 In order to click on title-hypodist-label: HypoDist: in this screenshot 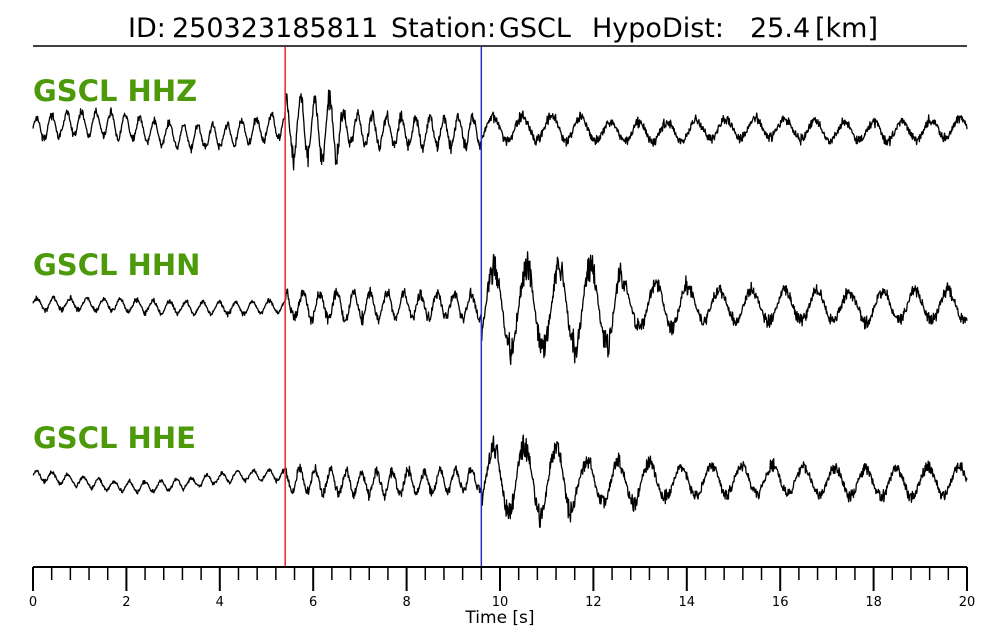, I will do `click(658, 28)`.